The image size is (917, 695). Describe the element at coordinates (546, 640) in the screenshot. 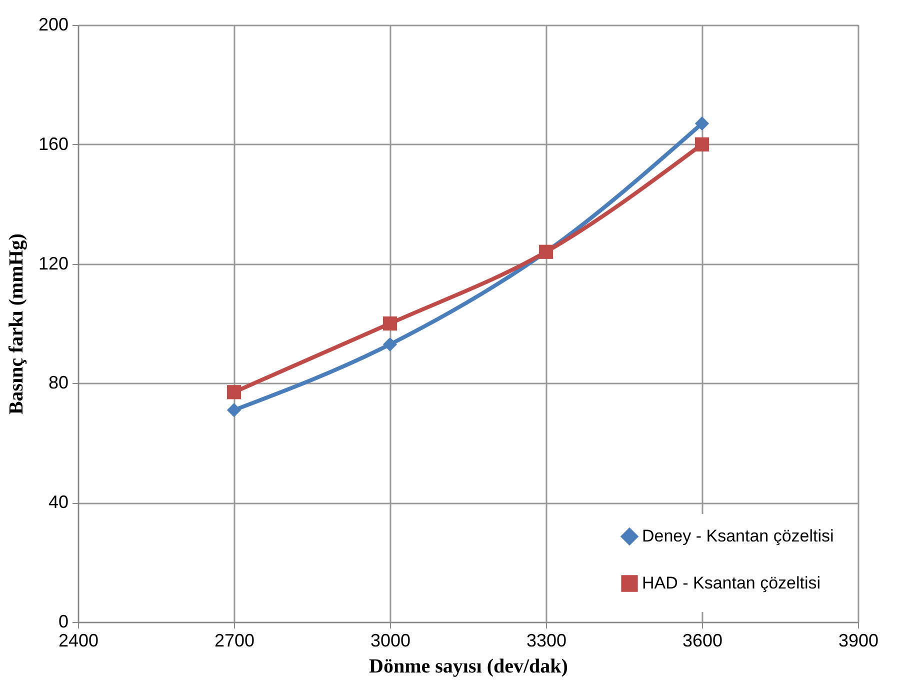

I see `x-tick-label: 3300` at that location.